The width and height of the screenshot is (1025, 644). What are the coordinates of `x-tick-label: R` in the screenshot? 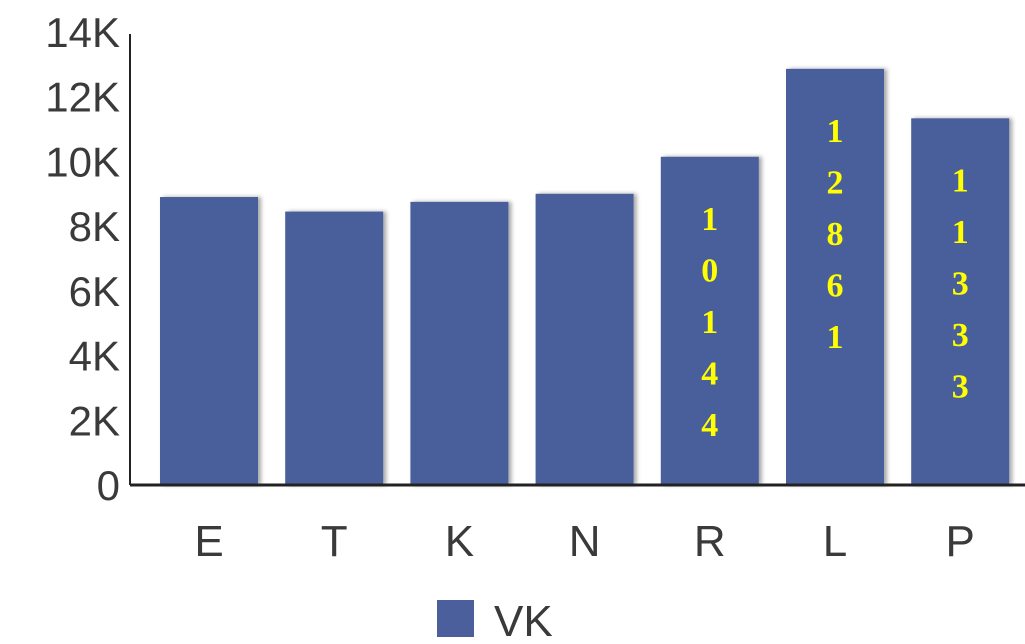 It's located at (710, 541).